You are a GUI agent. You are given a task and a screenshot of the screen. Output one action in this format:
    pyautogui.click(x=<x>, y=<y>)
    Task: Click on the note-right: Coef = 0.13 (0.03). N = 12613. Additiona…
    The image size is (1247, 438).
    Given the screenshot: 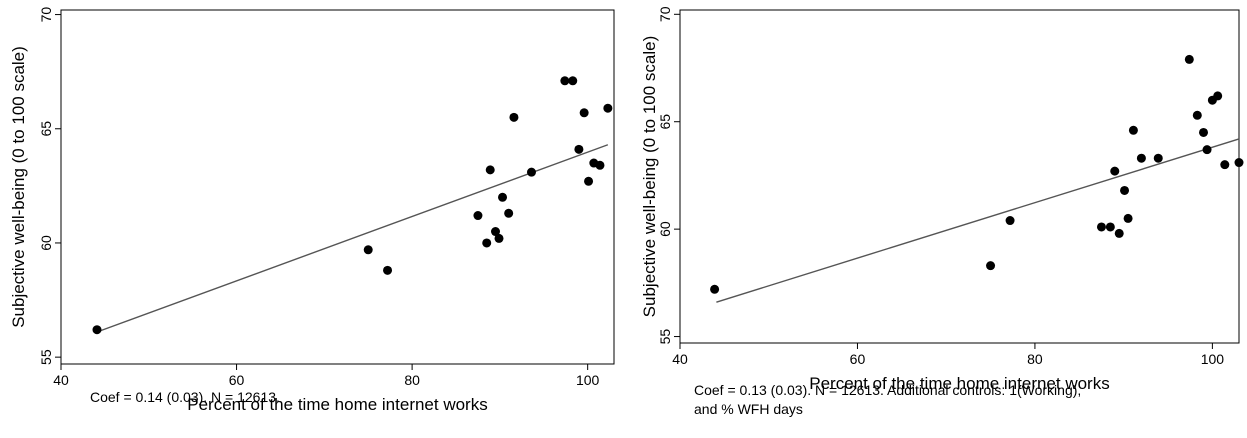 What is the action you would take?
    pyautogui.click(x=964, y=400)
    